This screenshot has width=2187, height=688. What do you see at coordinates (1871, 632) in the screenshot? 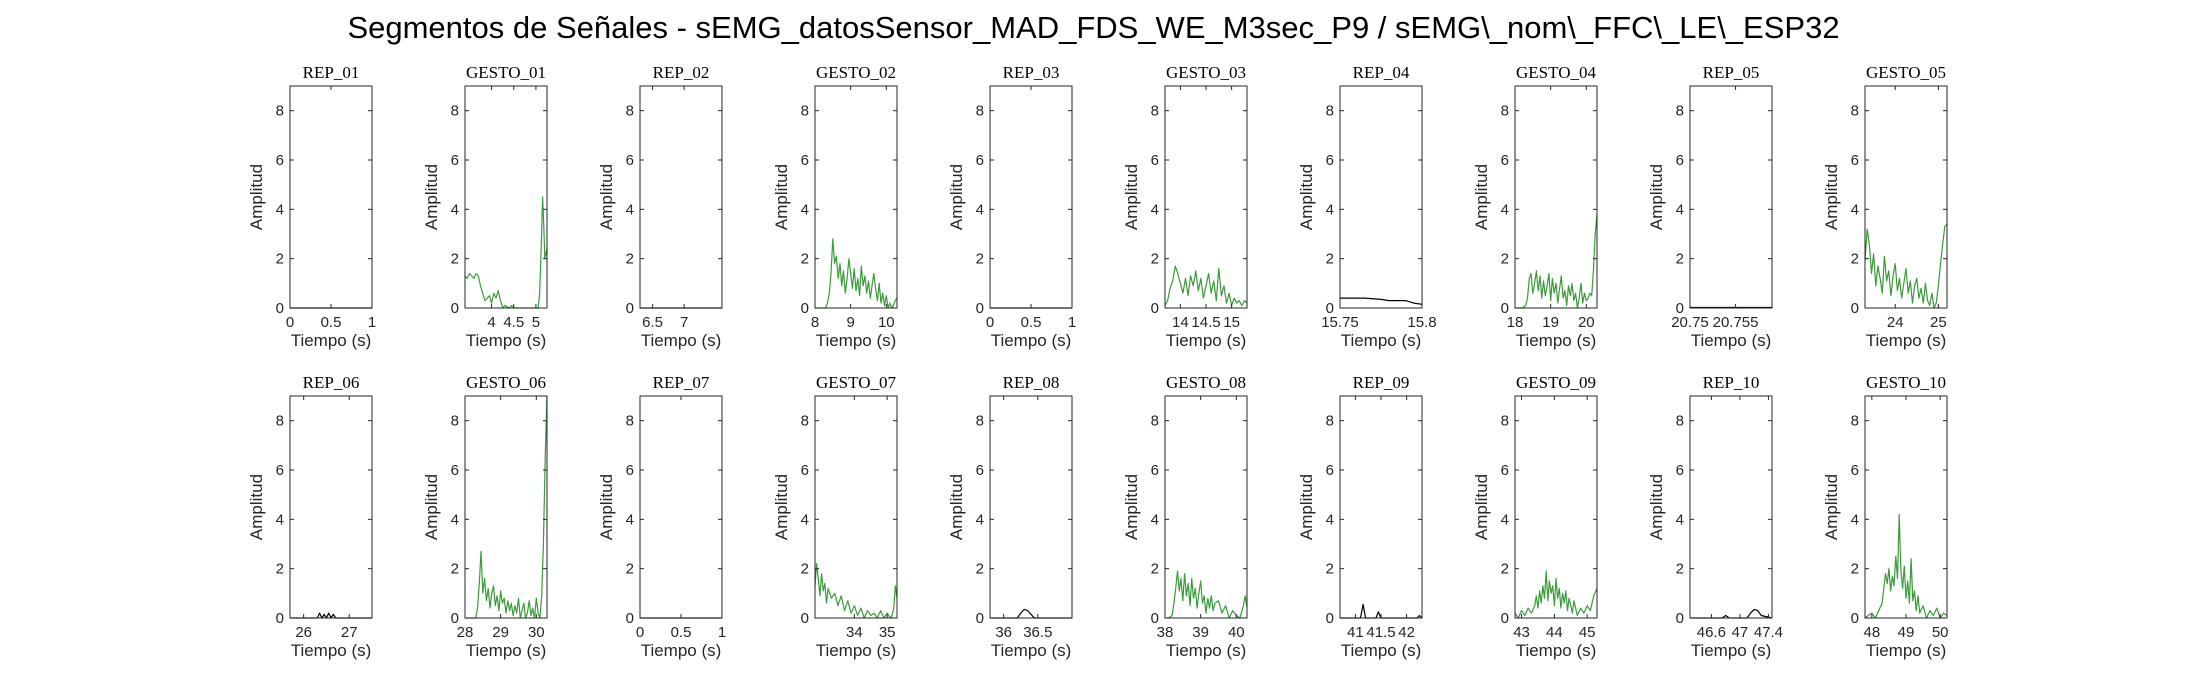
I see `x-tick-label: 48` at bounding box center [1871, 632].